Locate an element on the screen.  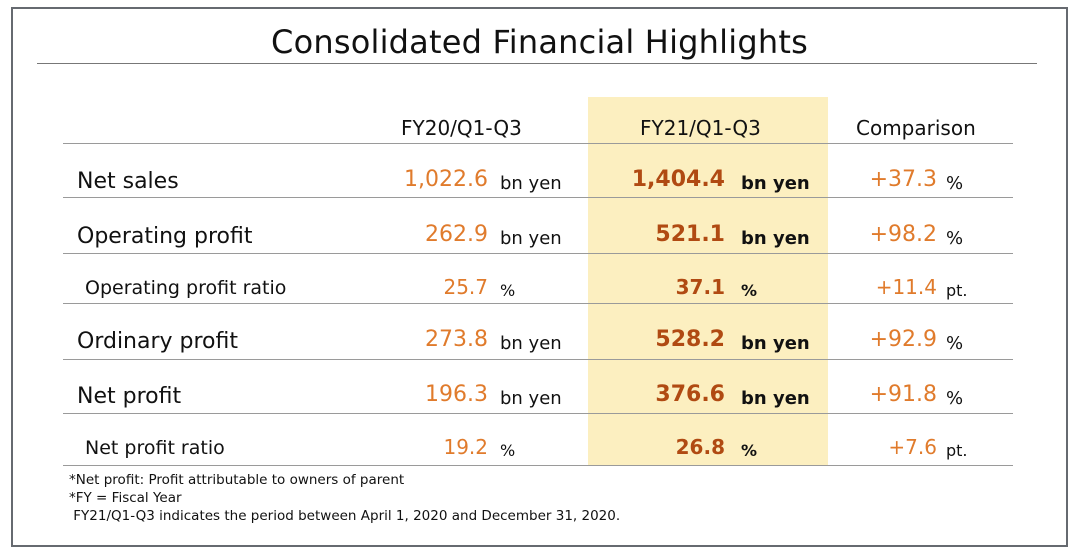
comparison-value: +11.4 is located at coordinates (906, 287).